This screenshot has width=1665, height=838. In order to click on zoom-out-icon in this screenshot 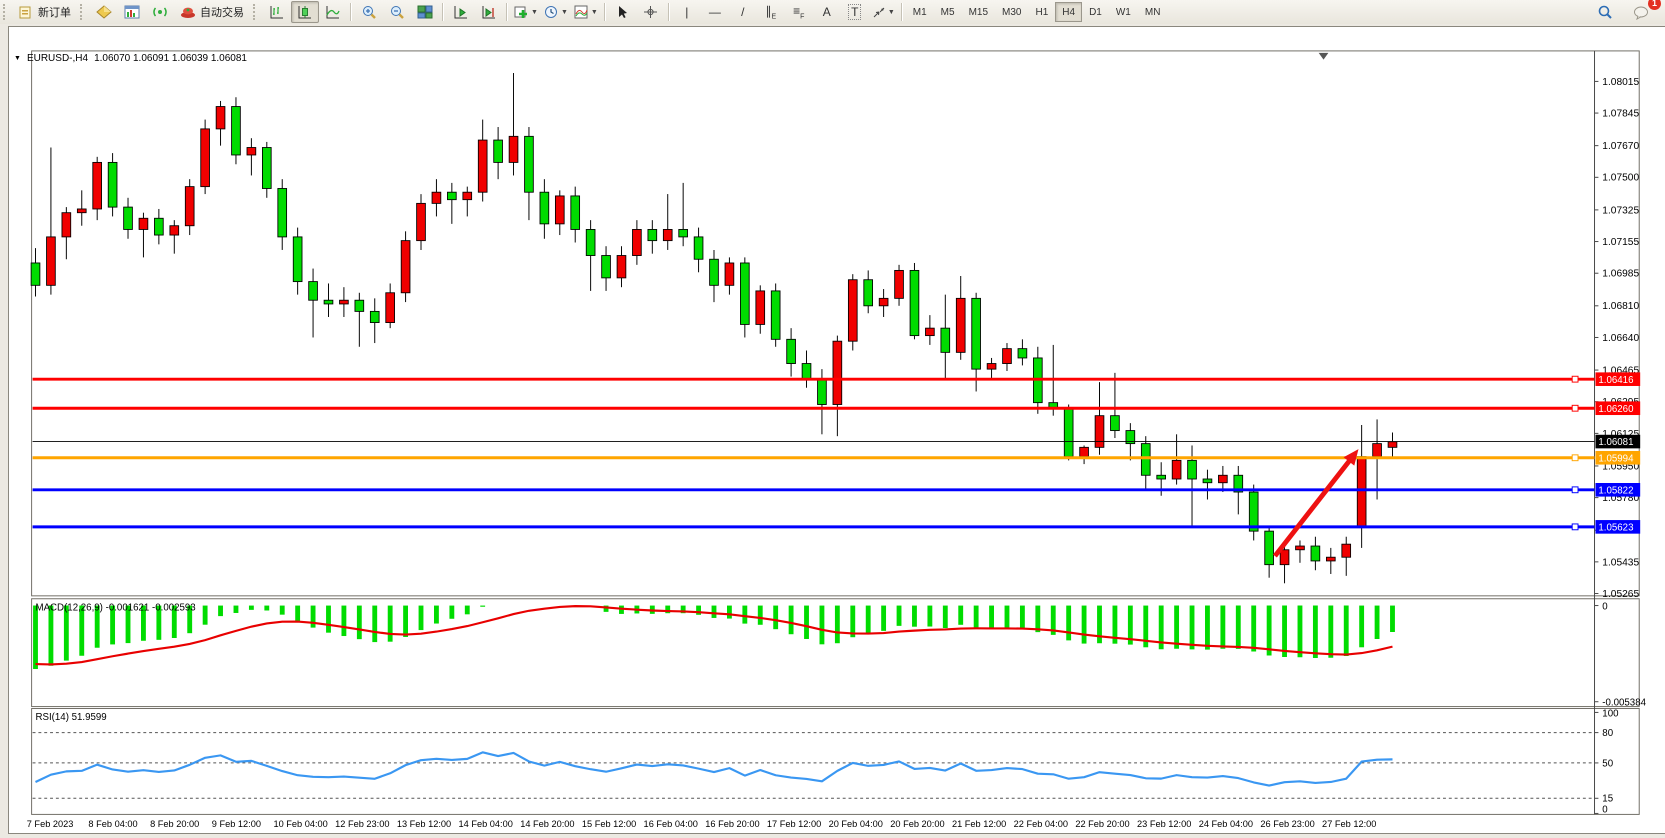, I will do `click(397, 12)`.